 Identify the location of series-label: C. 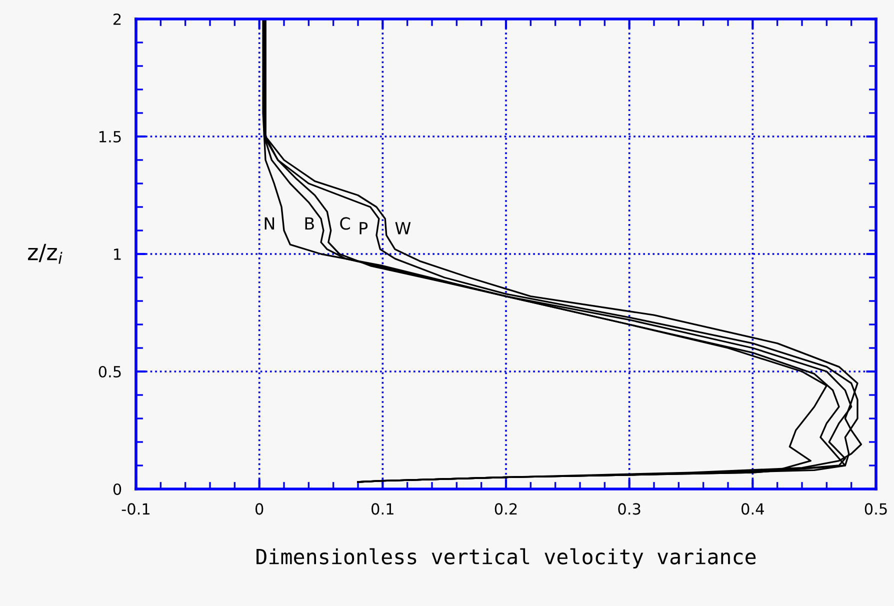
(345, 223).